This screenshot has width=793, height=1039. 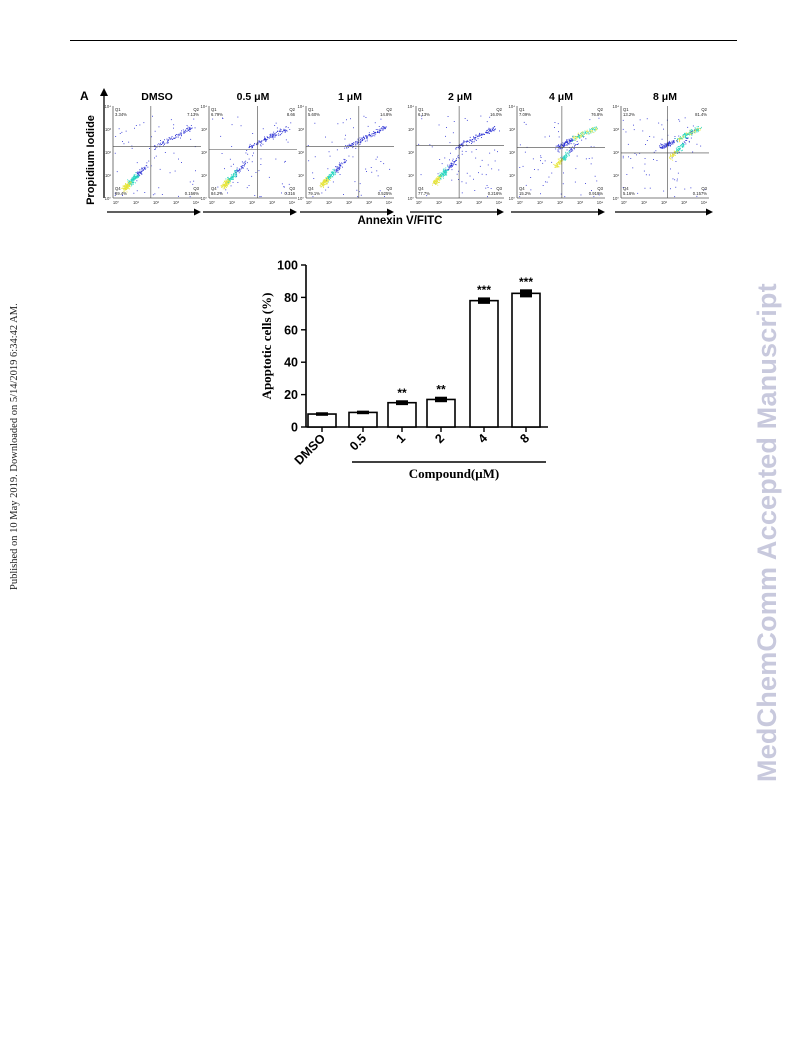 What do you see at coordinates (616, 198) in the screenshot?
I see `flow-y-tick-label: 10⁰` at bounding box center [616, 198].